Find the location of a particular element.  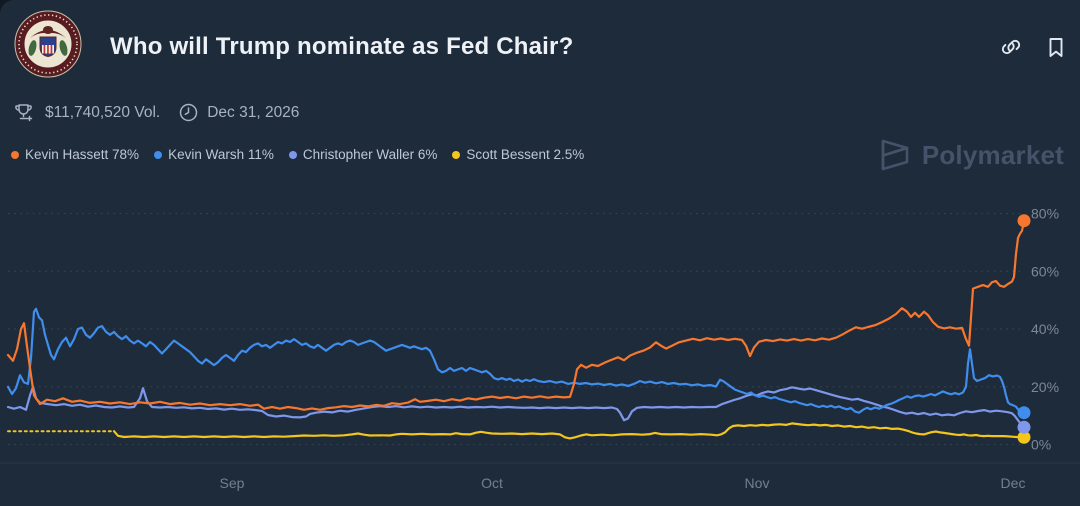

series-line-scott-bessent is located at coordinates (569, 431).